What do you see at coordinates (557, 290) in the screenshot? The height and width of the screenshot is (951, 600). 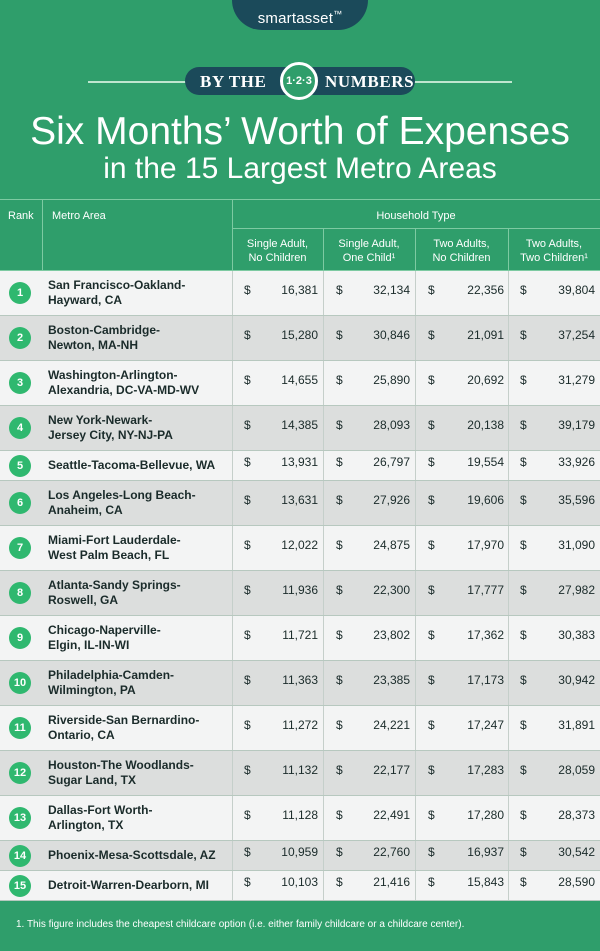 I see `value-cell: $39,804` at bounding box center [557, 290].